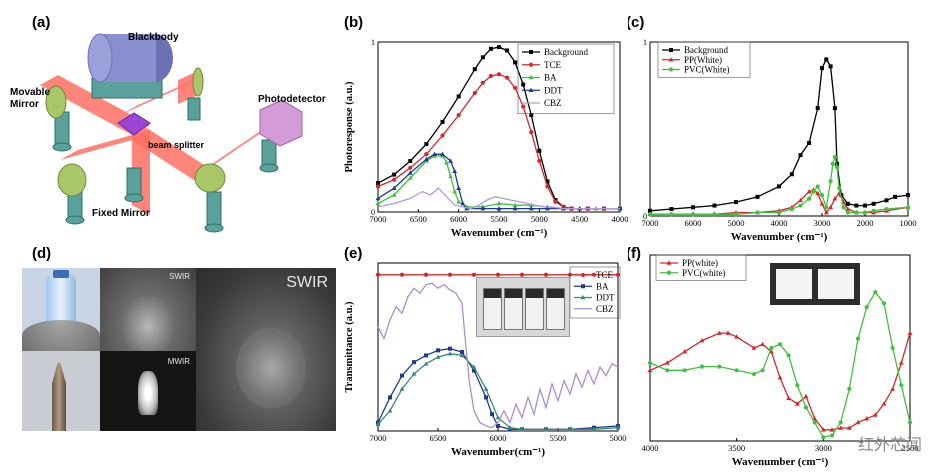 This screenshot has height=475, width=936. I want to click on beam-splitter, so click(134, 124).